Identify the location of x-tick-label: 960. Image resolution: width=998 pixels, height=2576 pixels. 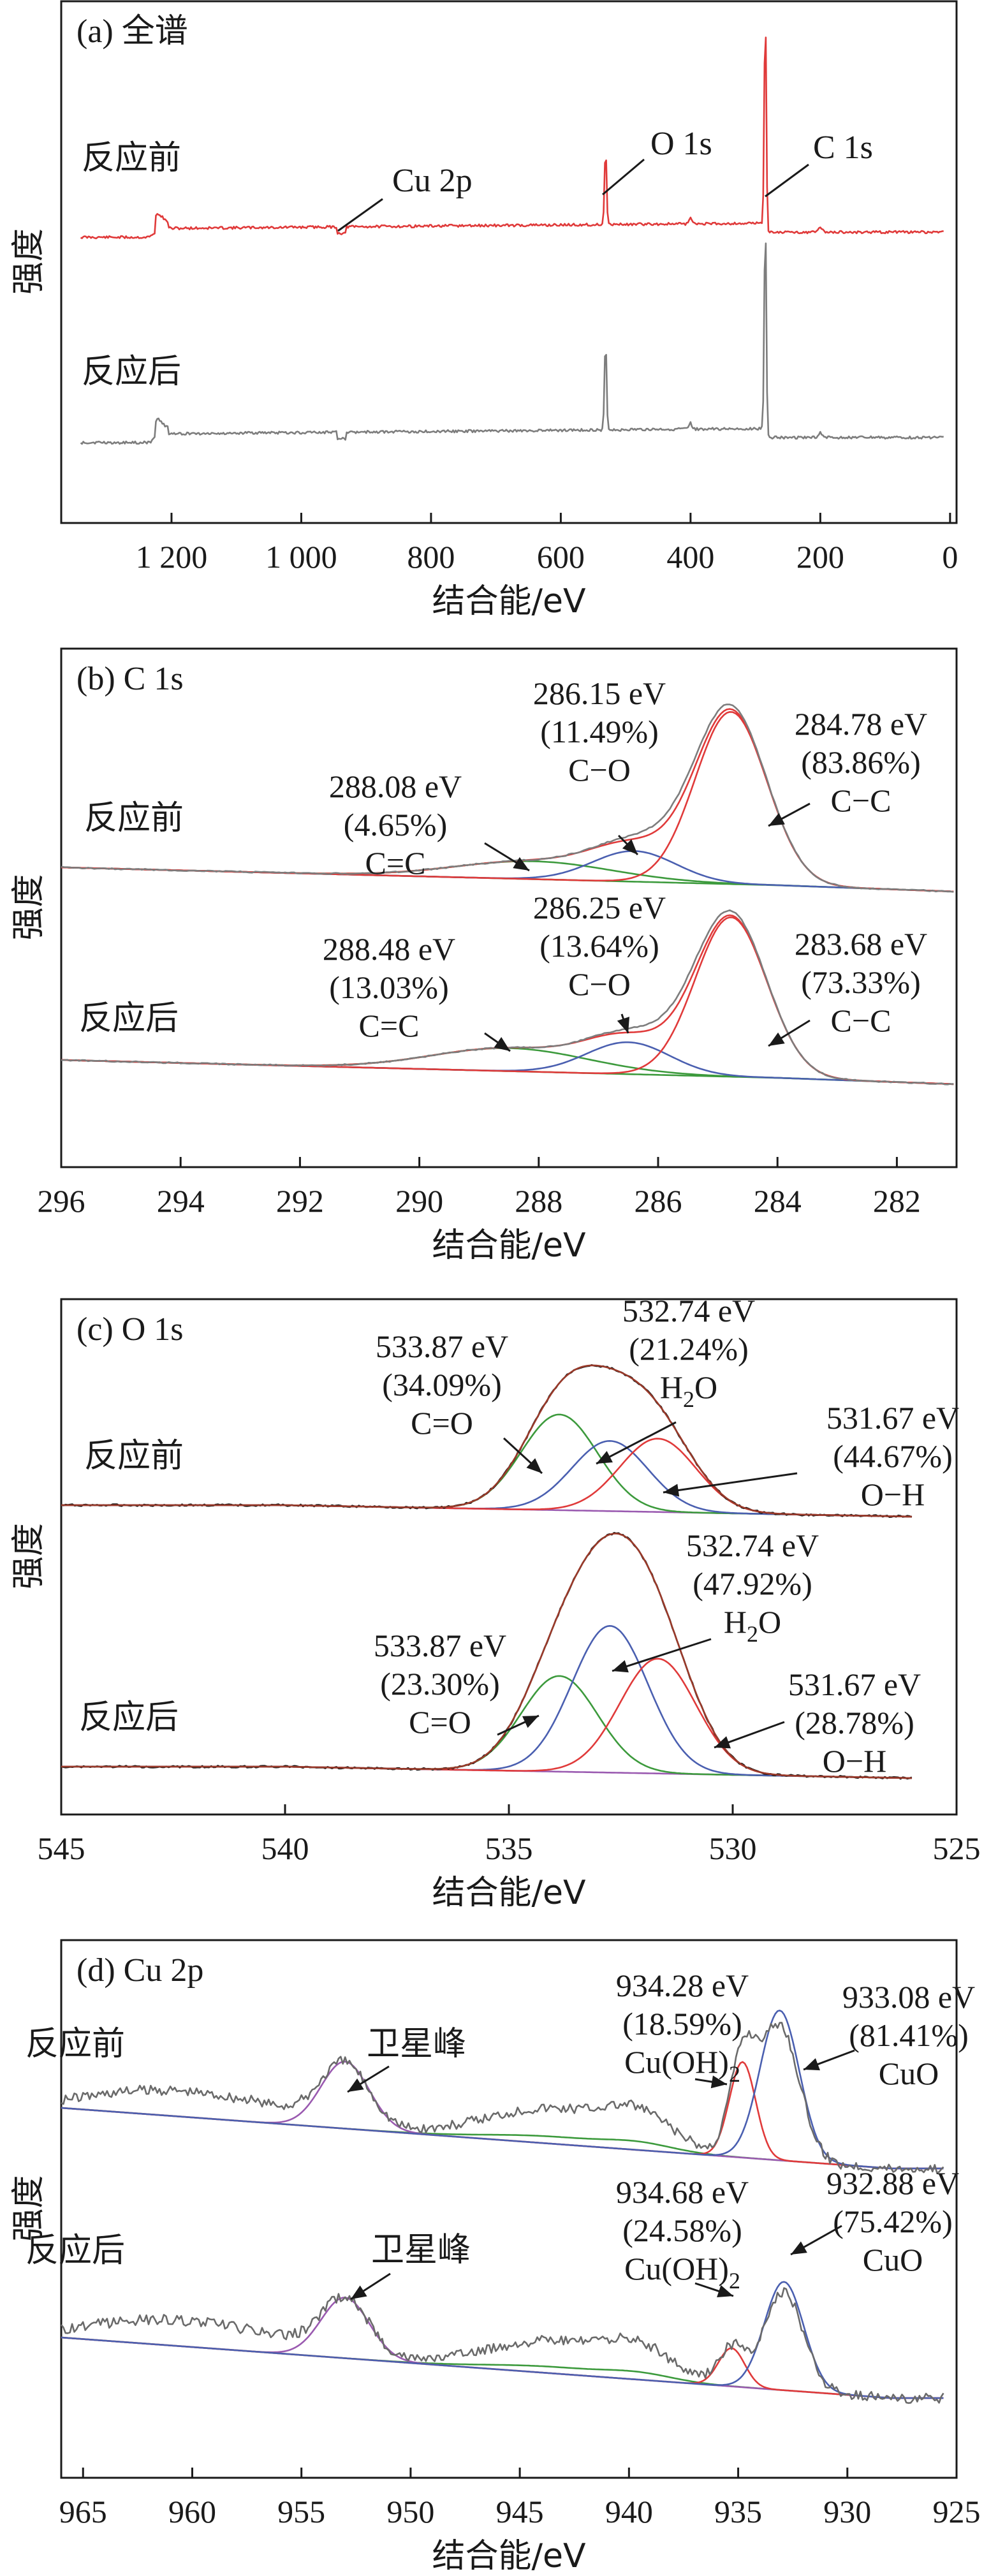
(192, 2511).